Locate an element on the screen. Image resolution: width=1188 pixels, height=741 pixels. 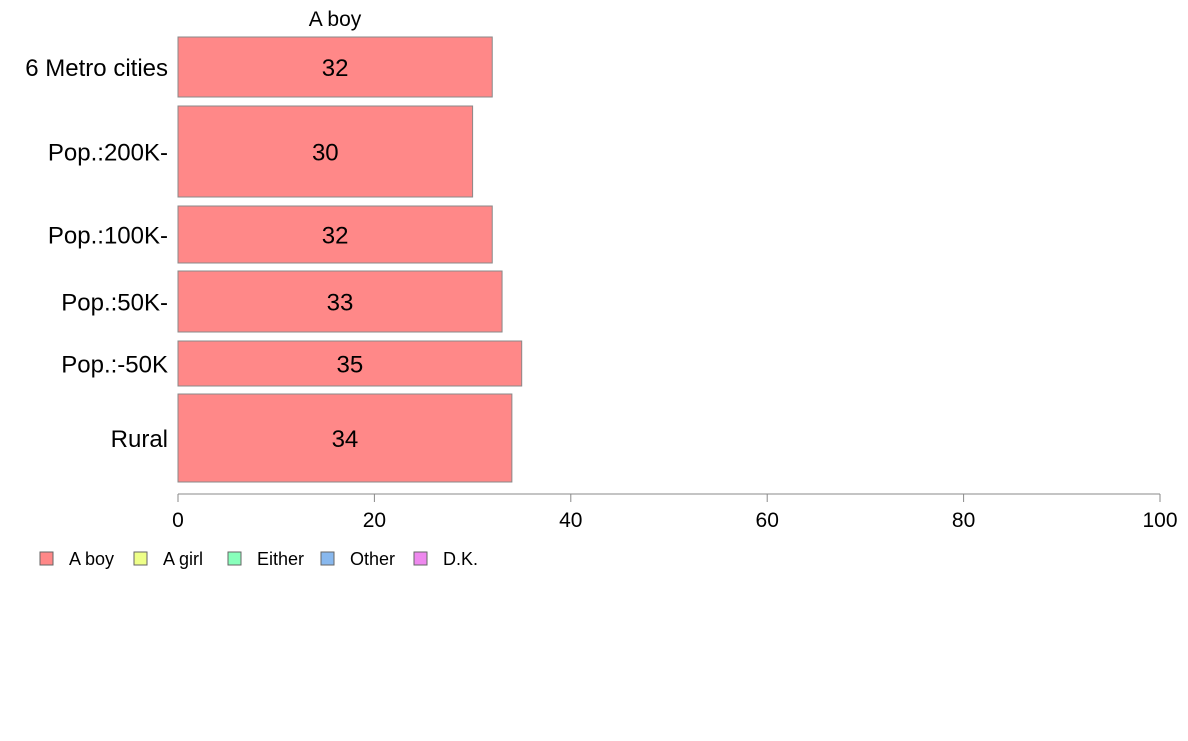
bar-value-label: 33 is located at coordinates (340, 303).